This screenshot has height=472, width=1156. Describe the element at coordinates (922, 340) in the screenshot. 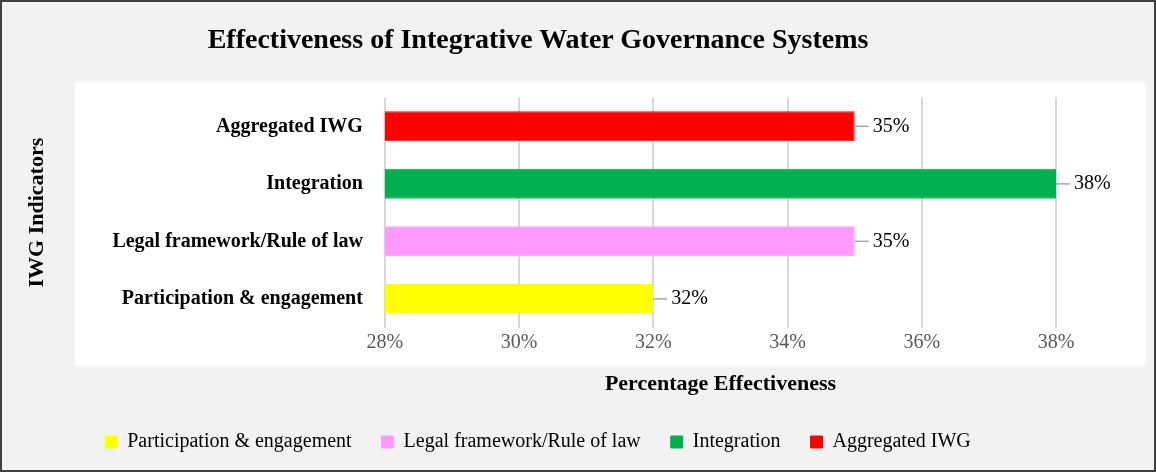

I see `x-tick-label: 36%` at that location.